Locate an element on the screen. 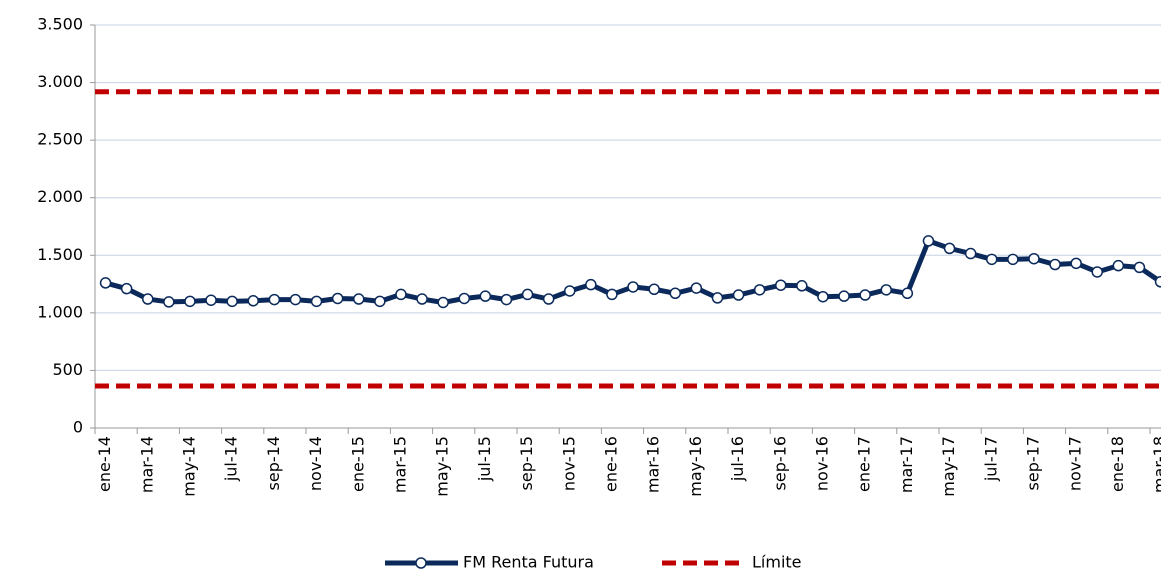 Image resolution: width=1161 pixels, height=573 pixels. x-tick-label: may-14 is located at coordinates (188, 466).